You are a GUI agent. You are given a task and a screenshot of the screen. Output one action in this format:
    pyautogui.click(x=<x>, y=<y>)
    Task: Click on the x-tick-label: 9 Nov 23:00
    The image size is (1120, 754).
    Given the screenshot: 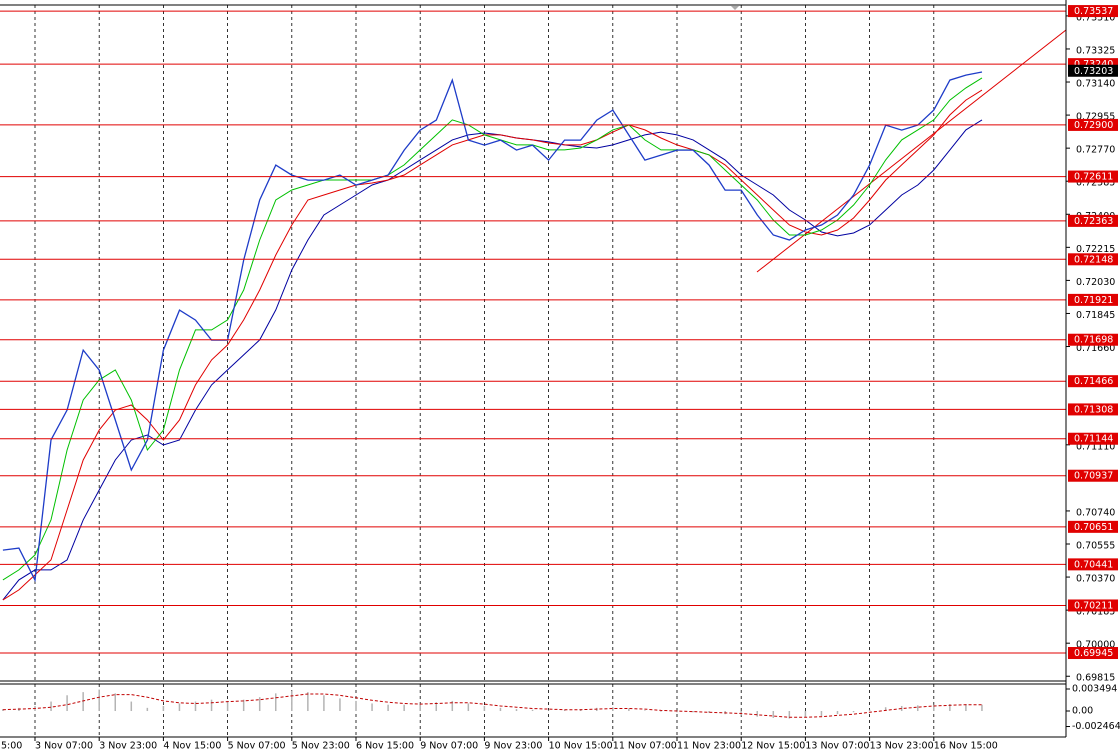 What is the action you would take?
    pyautogui.click(x=513, y=746)
    